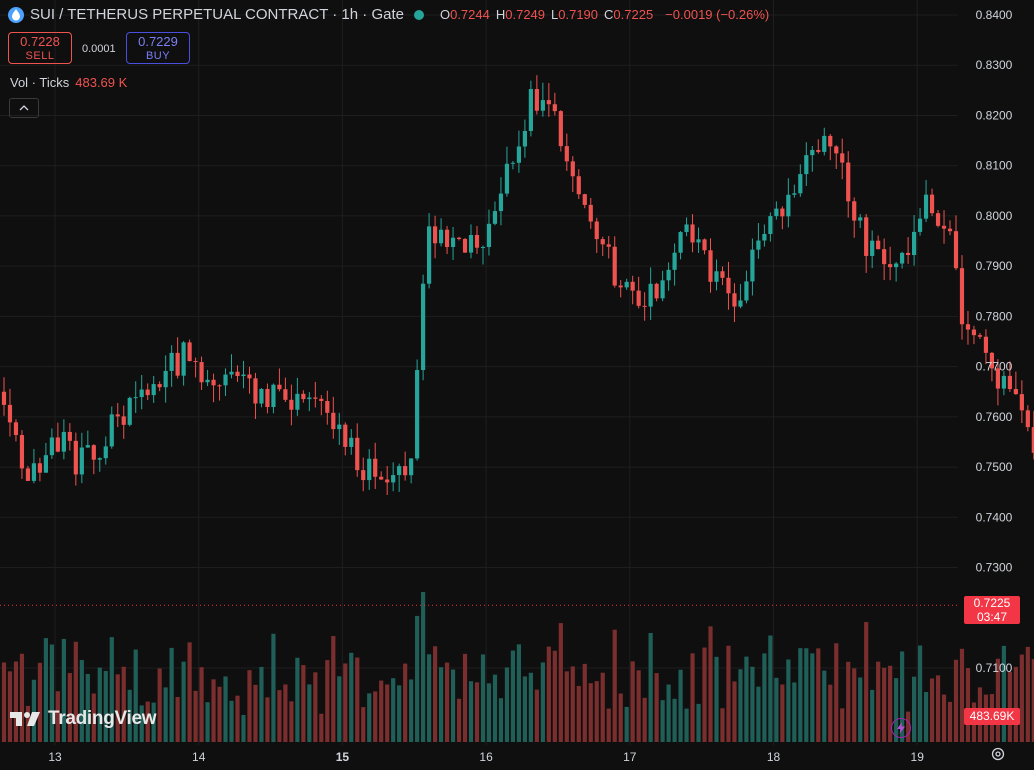 The width and height of the screenshot is (1034, 770). What do you see at coordinates (99, 49) in the screenshot?
I see `spread-value: 0.0001` at bounding box center [99, 49].